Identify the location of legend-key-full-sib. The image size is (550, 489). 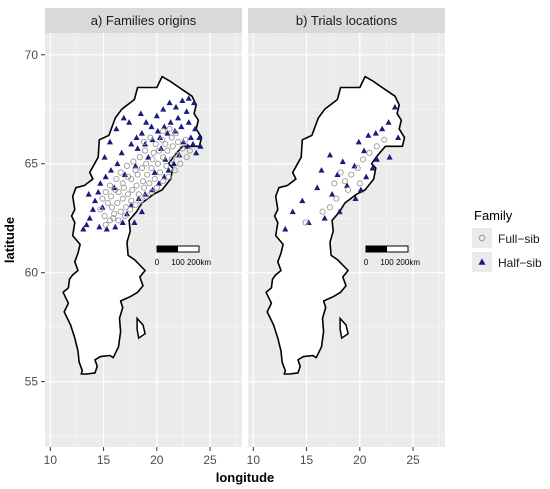
(482, 238).